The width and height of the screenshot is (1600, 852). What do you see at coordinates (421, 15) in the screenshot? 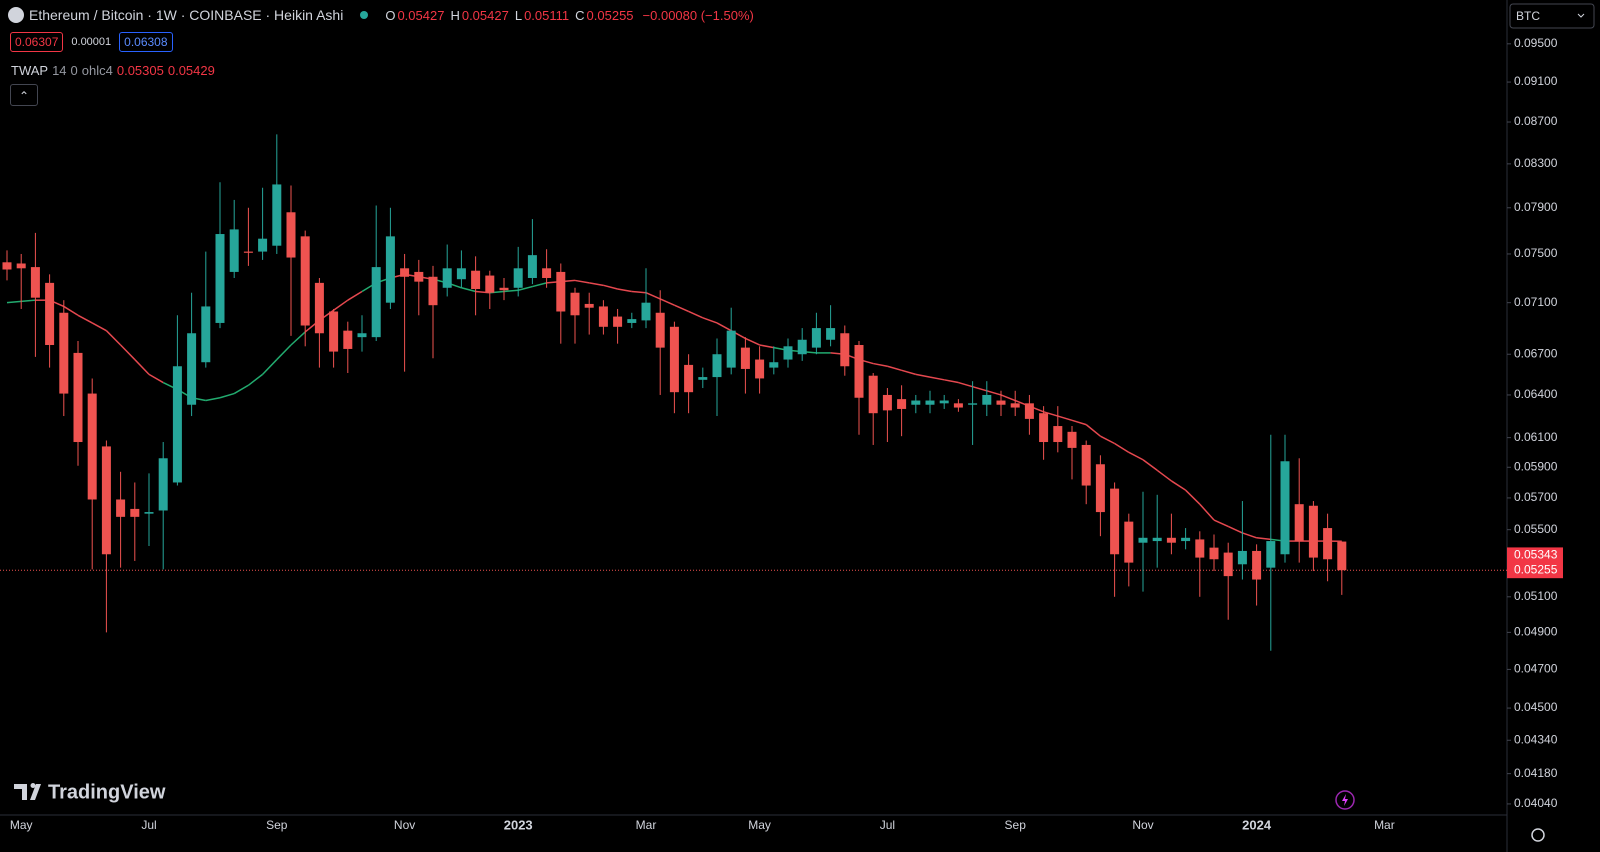
I see `ohlc-value: 0.05427` at bounding box center [421, 15].